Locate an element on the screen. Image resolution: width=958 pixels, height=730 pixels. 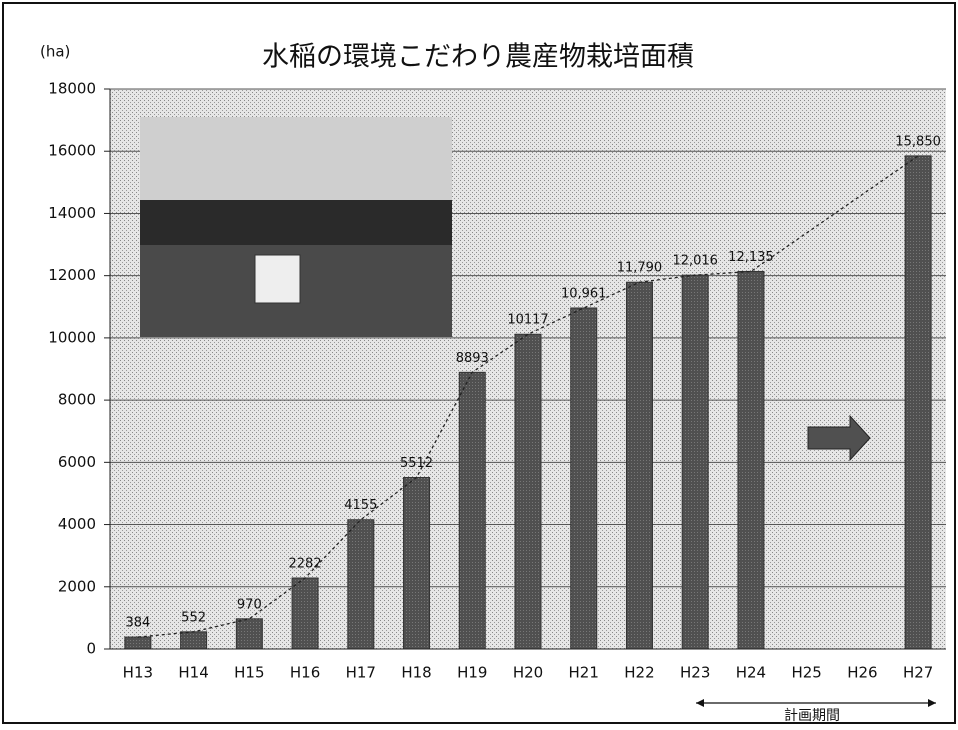
x-tick-label: H21 is located at coordinates (584, 673).